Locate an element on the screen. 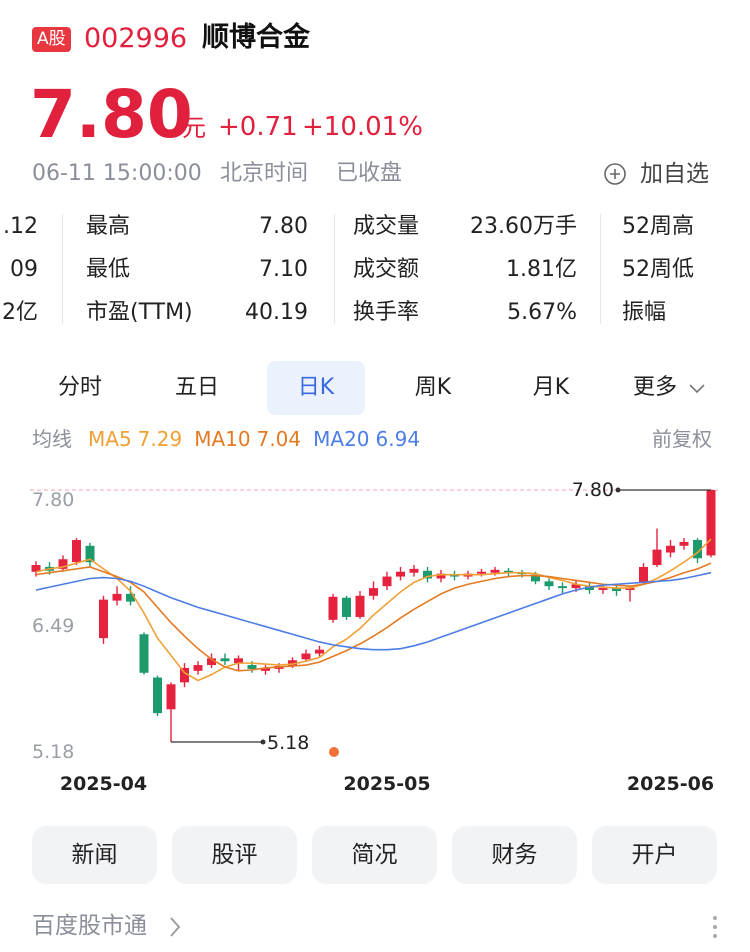  nav-button: 开户 is located at coordinates (654, 855).